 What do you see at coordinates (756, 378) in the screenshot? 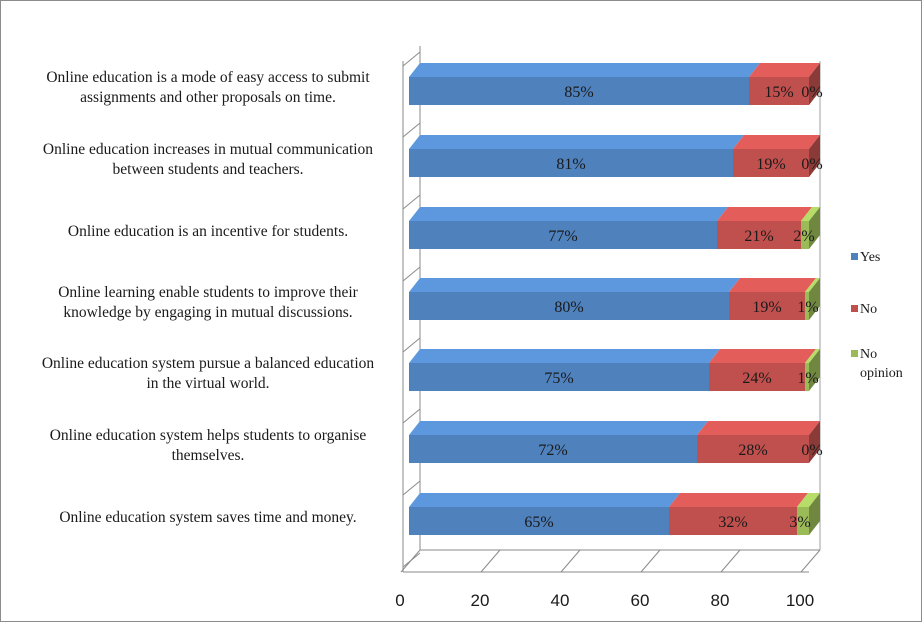
I see `data-label-no: 24%` at bounding box center [756, 378].